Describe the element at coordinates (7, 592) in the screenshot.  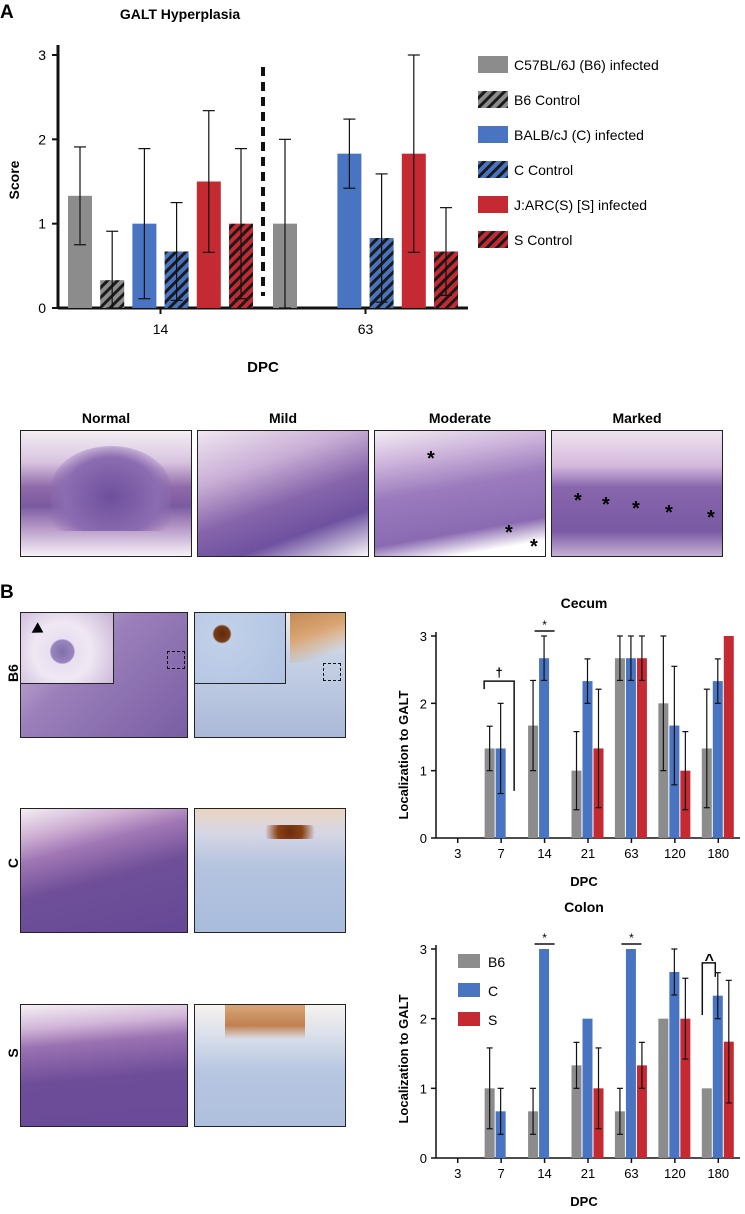
I see `panel-letter-b: B` at that location.